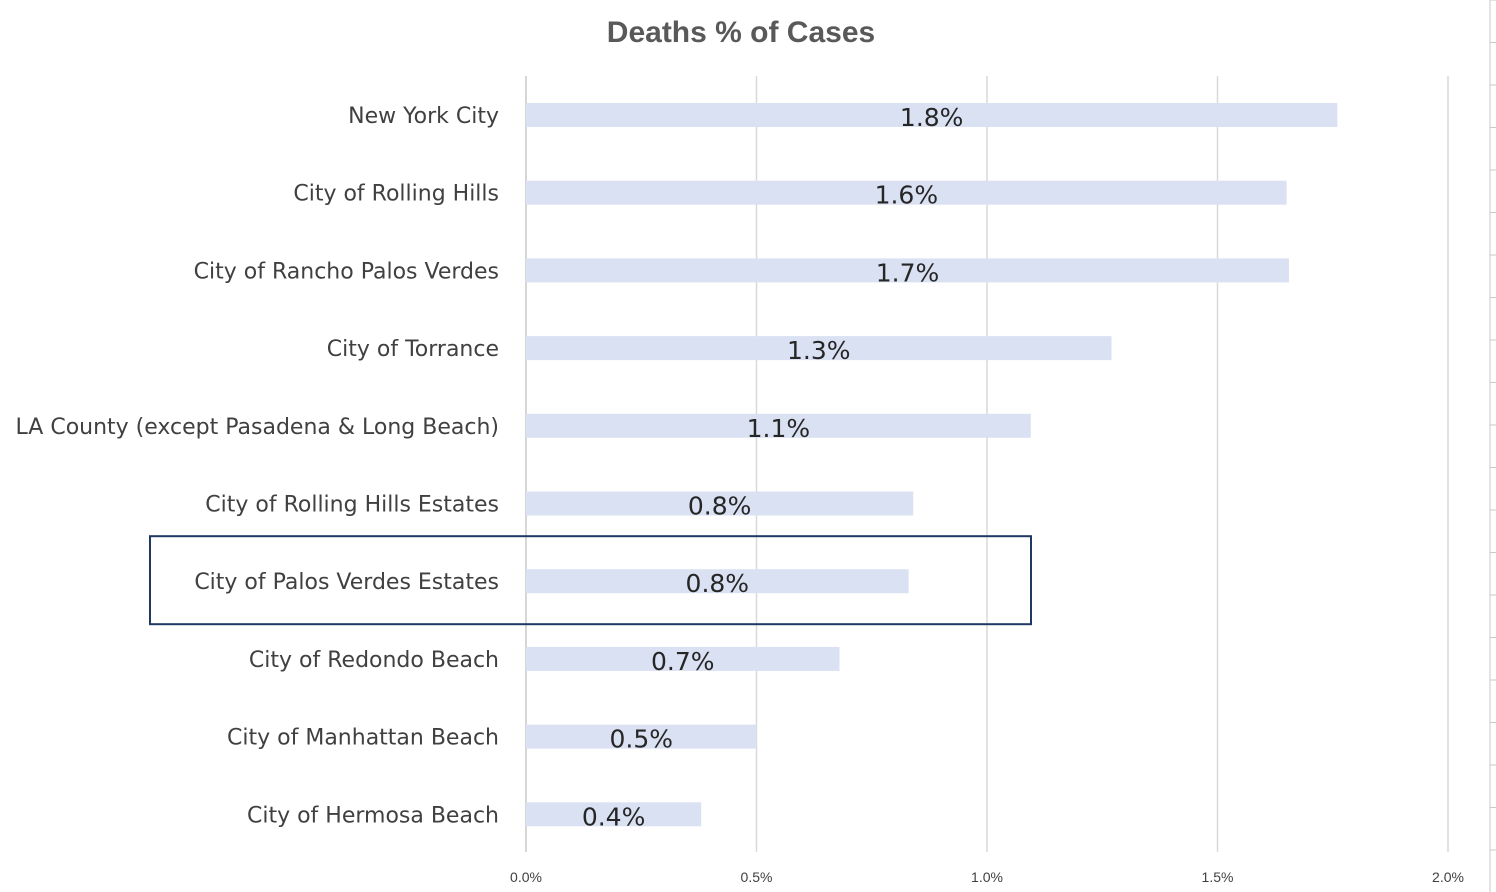  What do you see at coordinates (373, 815) in the screenshot?
I see `category-label: City of Hermosa Beach` at bounding box center [373, 815].